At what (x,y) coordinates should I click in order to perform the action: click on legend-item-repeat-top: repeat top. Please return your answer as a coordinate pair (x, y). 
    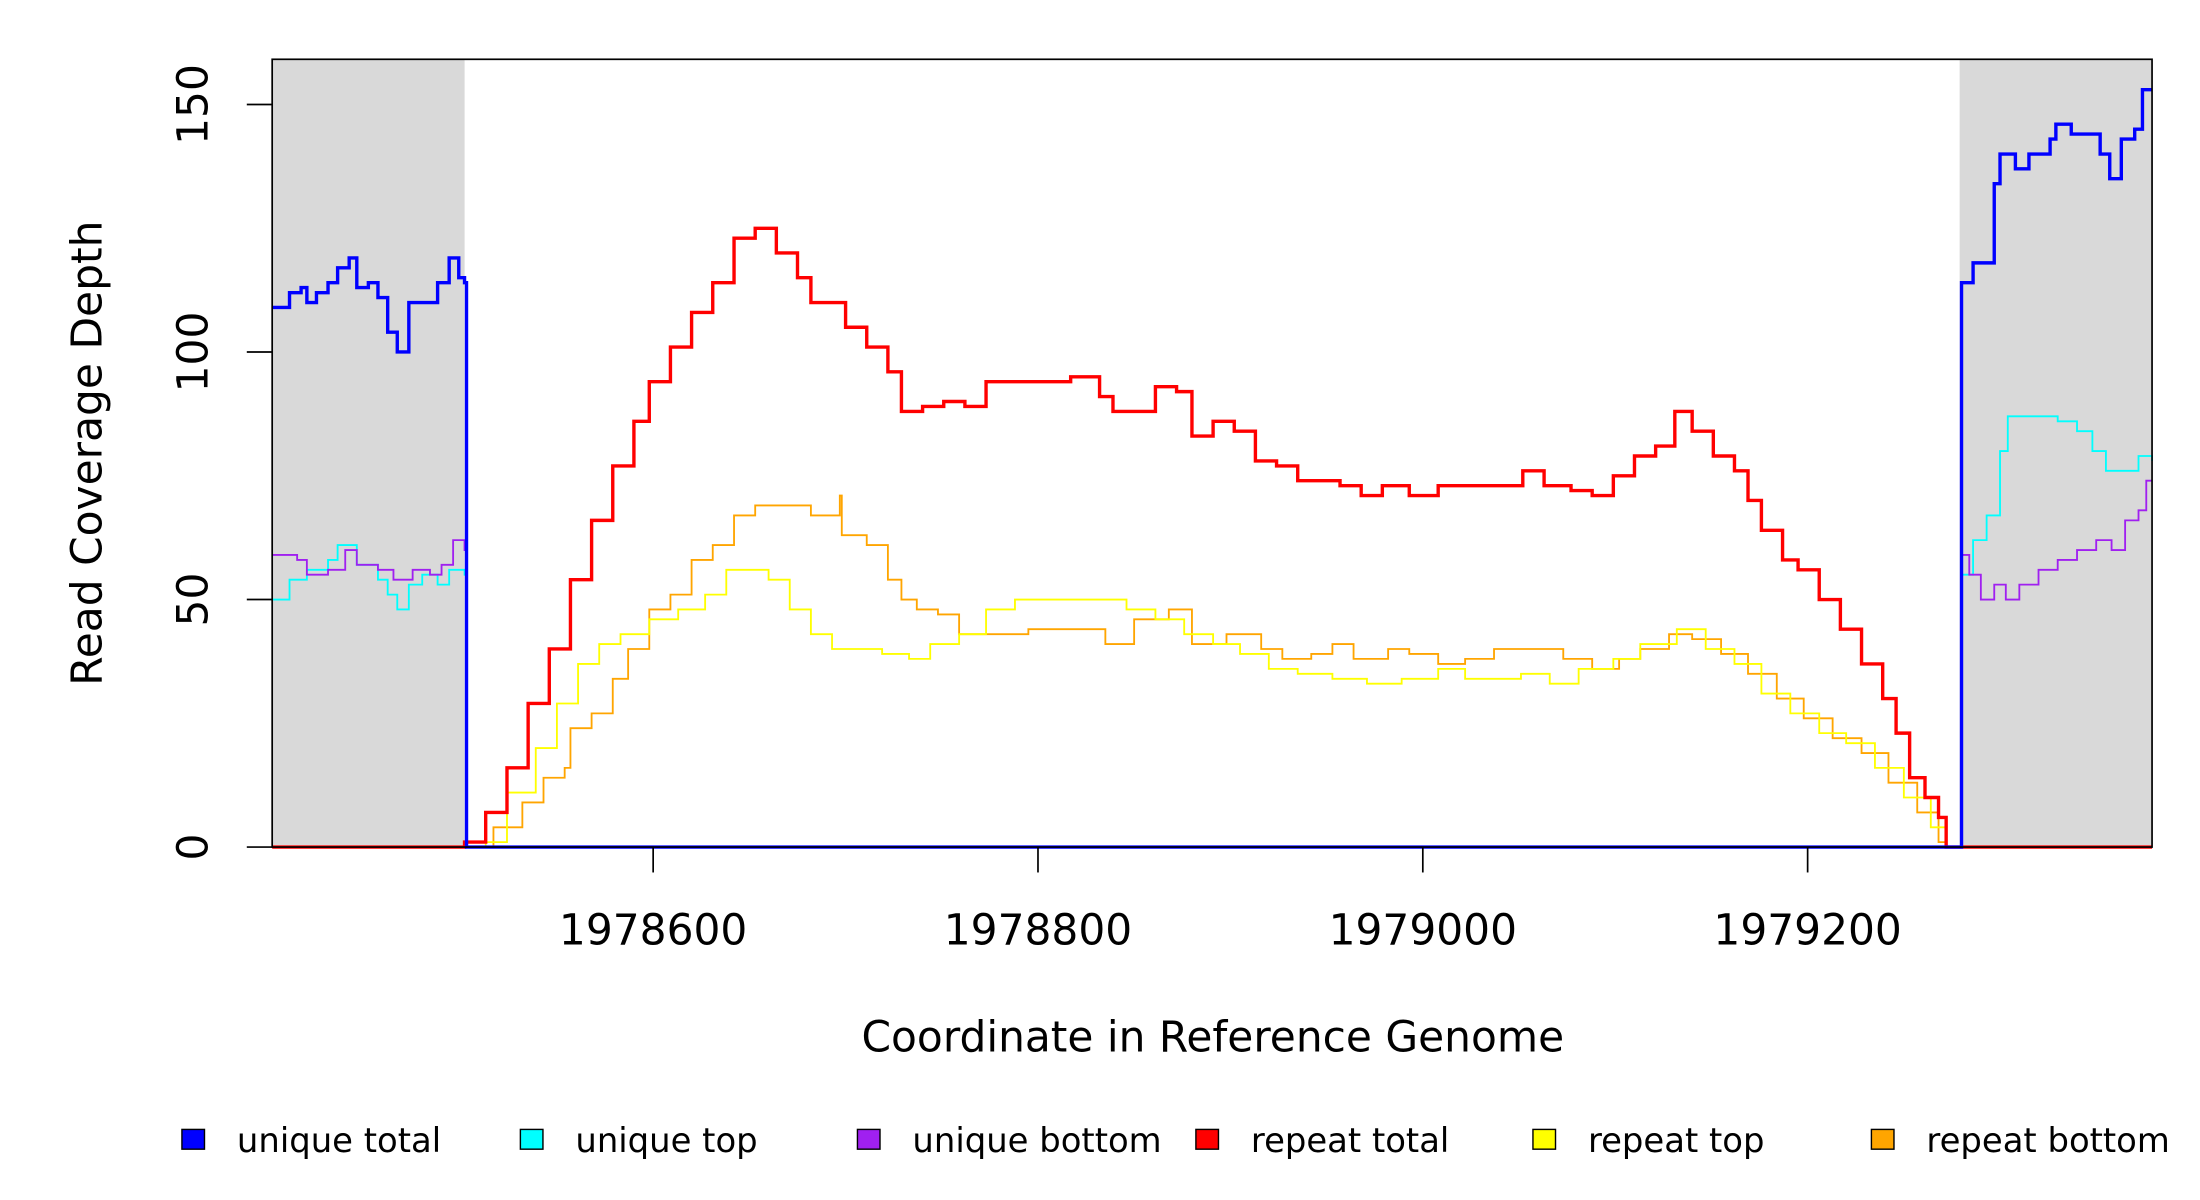
    Looking at the image, I should click on (1648, 1140).